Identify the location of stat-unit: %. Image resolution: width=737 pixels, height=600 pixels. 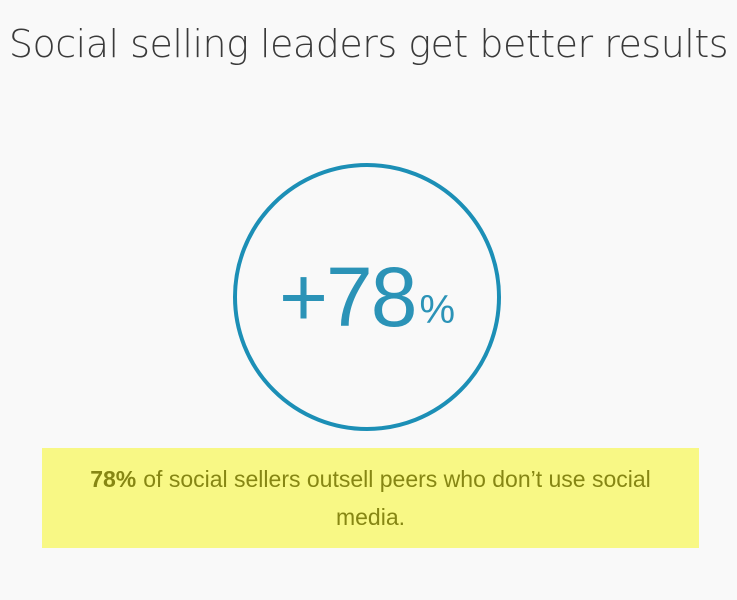
(437, 309).